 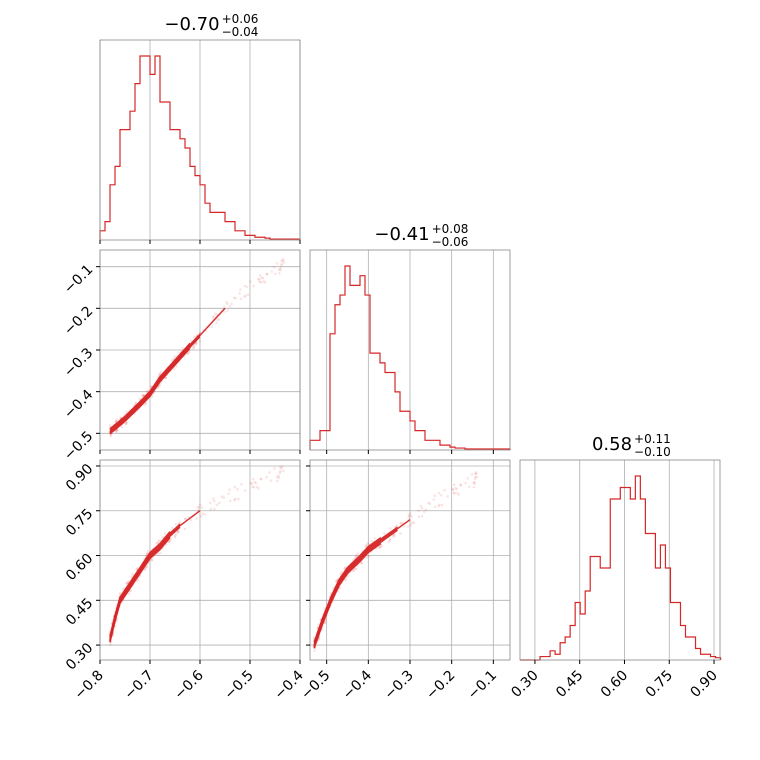 I want to click on scatter-panel-p1-p3: −0.8 −0.7 −0.6 −0.5 −0.4 0.30 0.45 0.60 0.75 0.90, so click(x=185, y=581).